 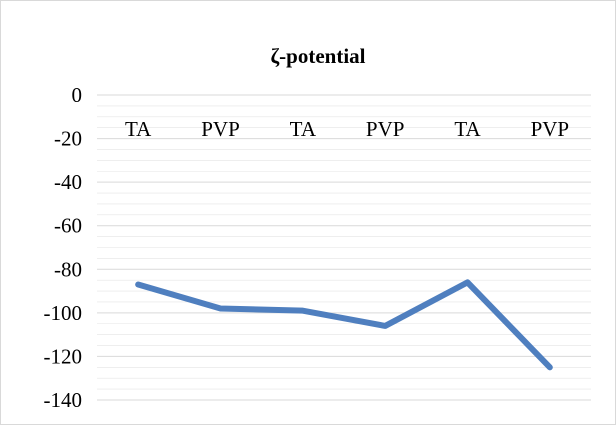 What do you see at coordinates (347, 129) in the screenshot?
I see `x-axis-categories: TA PVP TA PVP TA PVP` at bounding box center [347, 129].